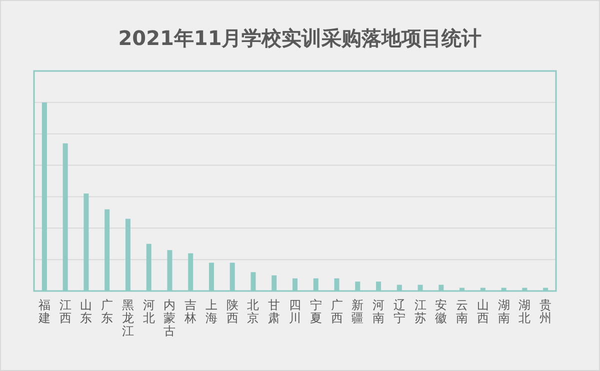 This screenshot has height=371, width=600. What do you see at coordinates (462, 311) in the screenshot?
I see `x-tick-label: 云南` at bounding box center [462, 311].